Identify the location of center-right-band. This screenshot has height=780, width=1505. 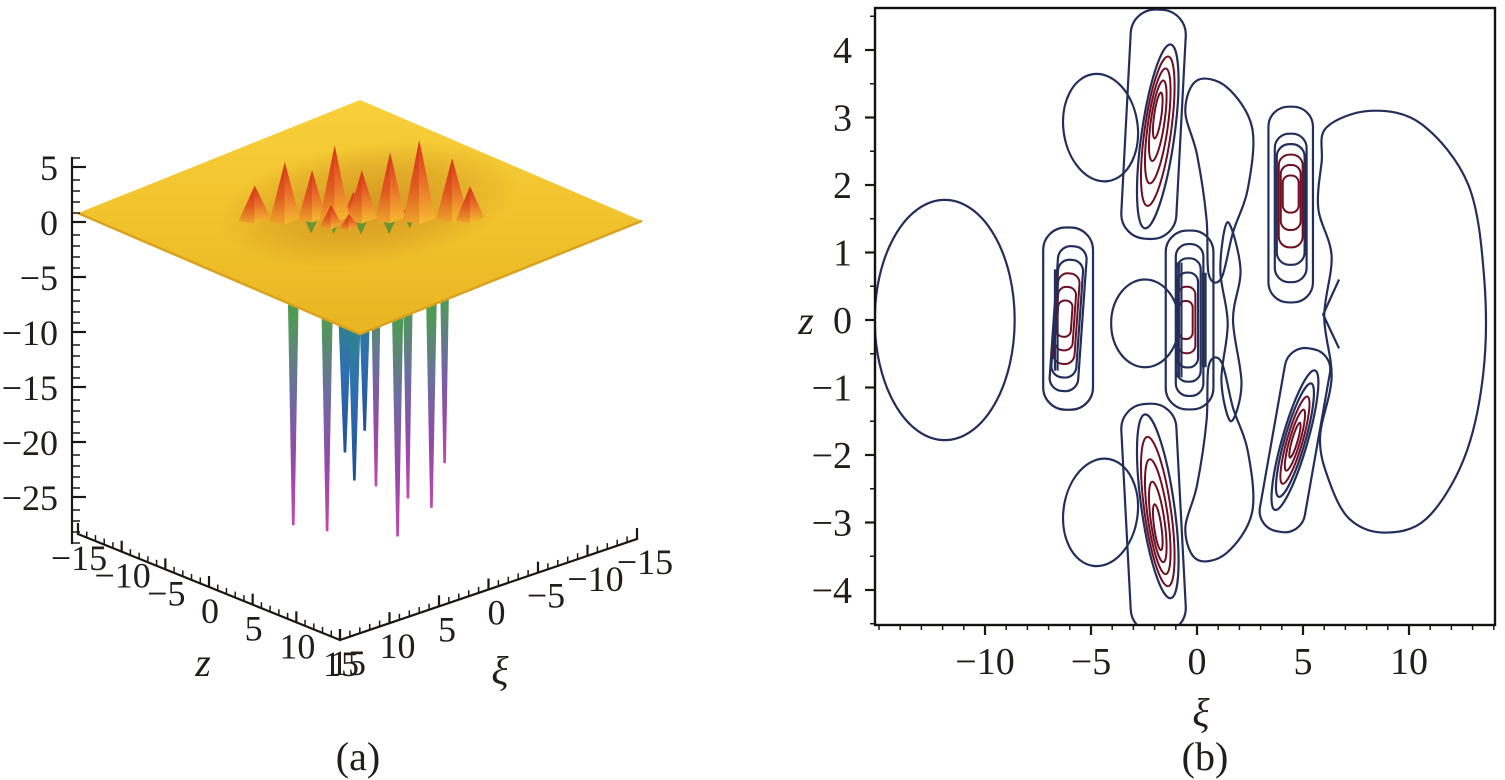
(1231, 322).